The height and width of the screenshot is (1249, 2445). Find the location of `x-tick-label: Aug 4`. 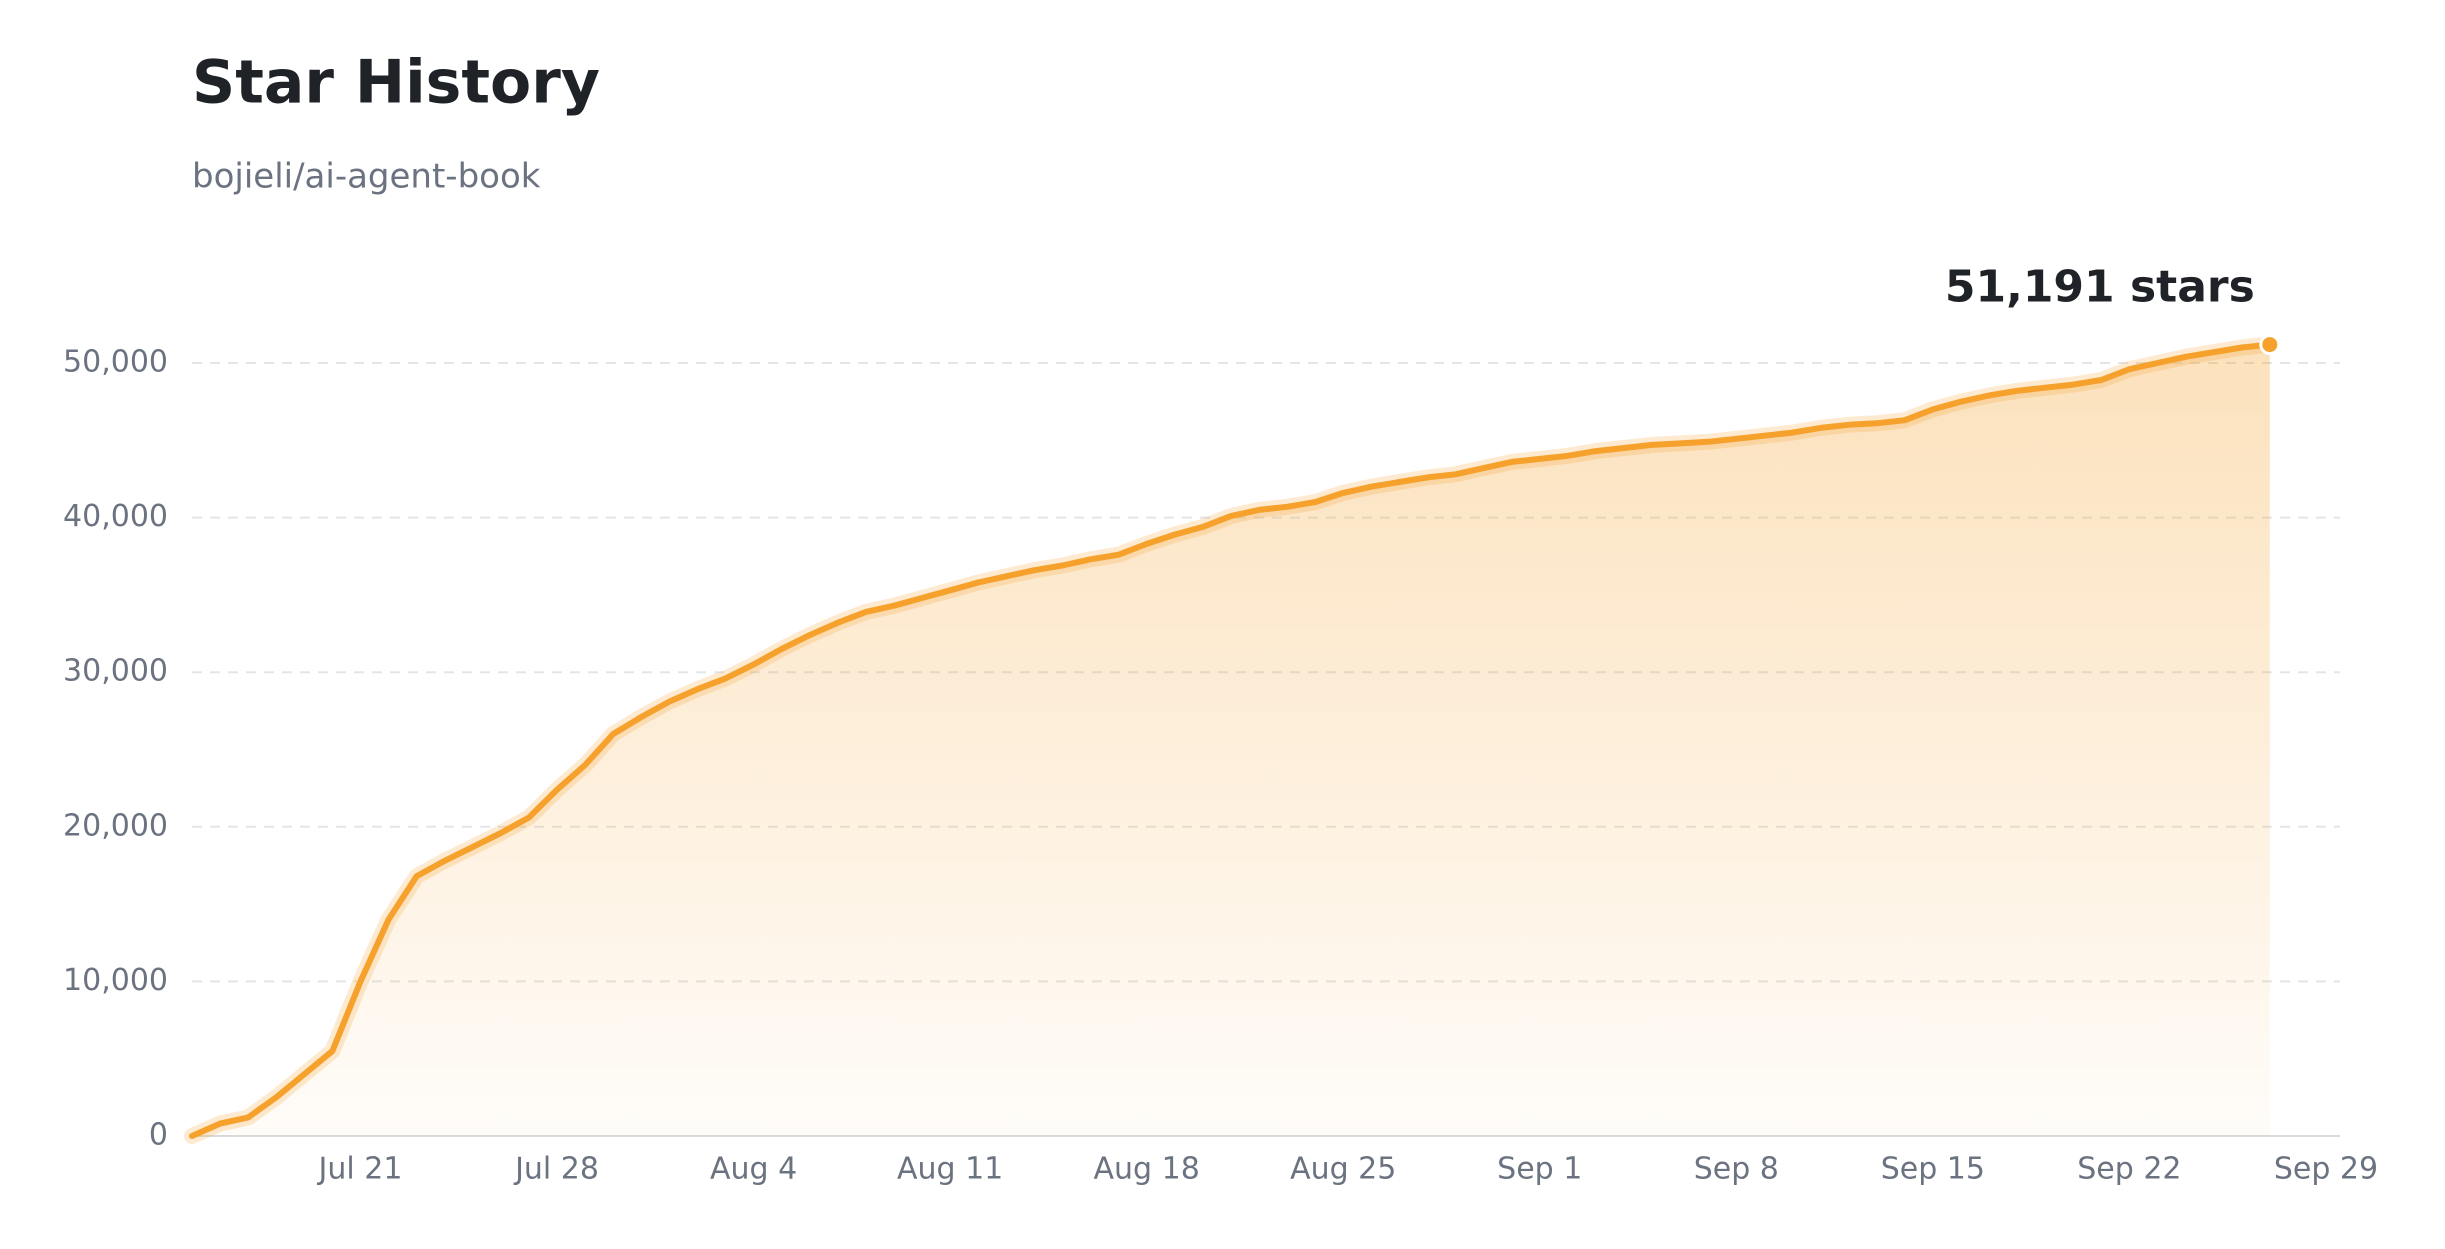

x-tick-label: Aug 4 is located at coordinates (753, 1169).